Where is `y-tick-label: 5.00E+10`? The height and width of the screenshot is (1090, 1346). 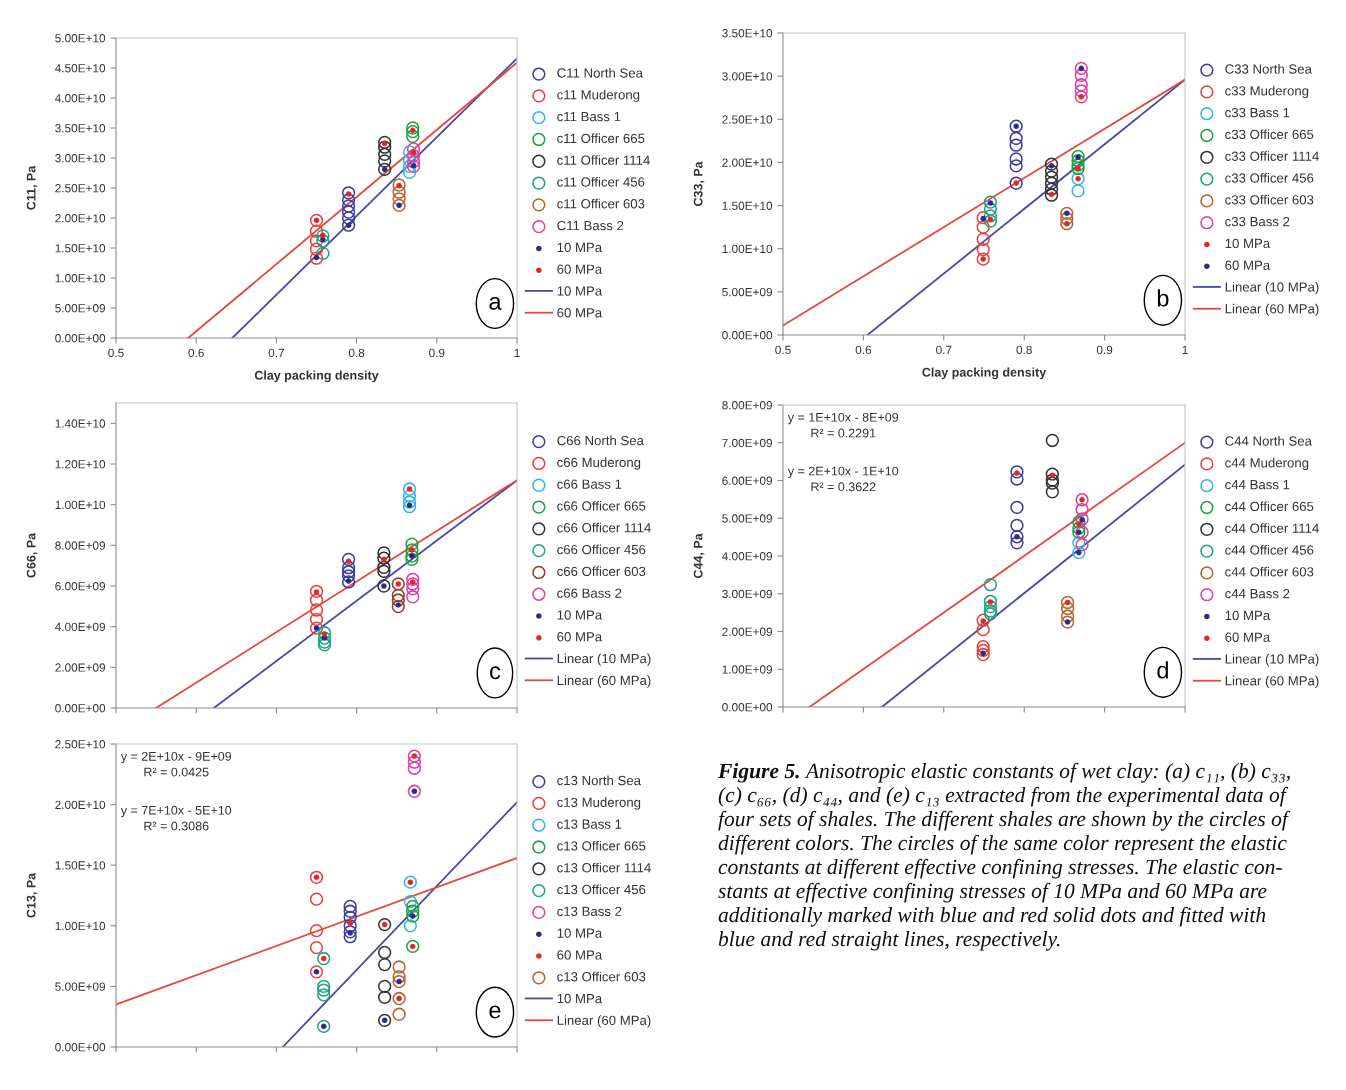 y-tick-label: 5.00E+10 is located at coordinates (80, 38).